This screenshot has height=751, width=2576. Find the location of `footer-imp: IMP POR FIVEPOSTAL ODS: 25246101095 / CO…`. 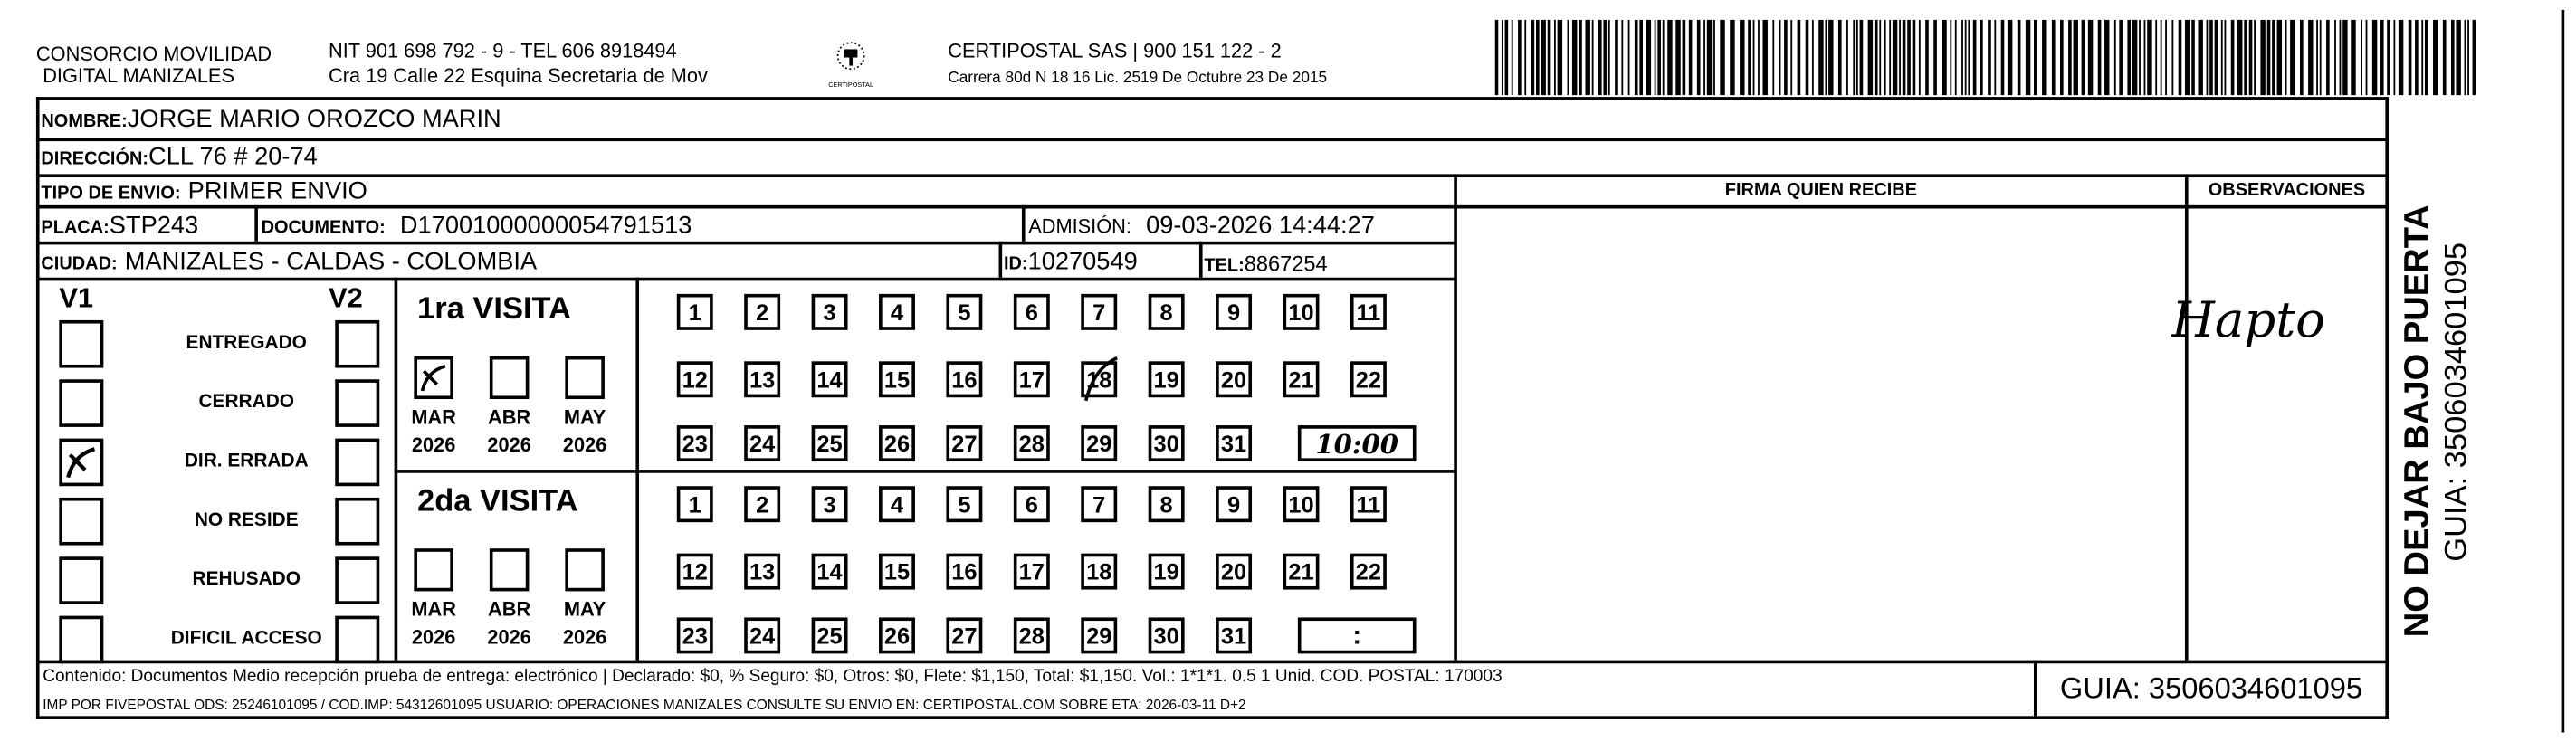

footer-imp: IMP POR FIVEPOSTAL ODS: 25246101095 / CO… is located at coordinates (644, 704).